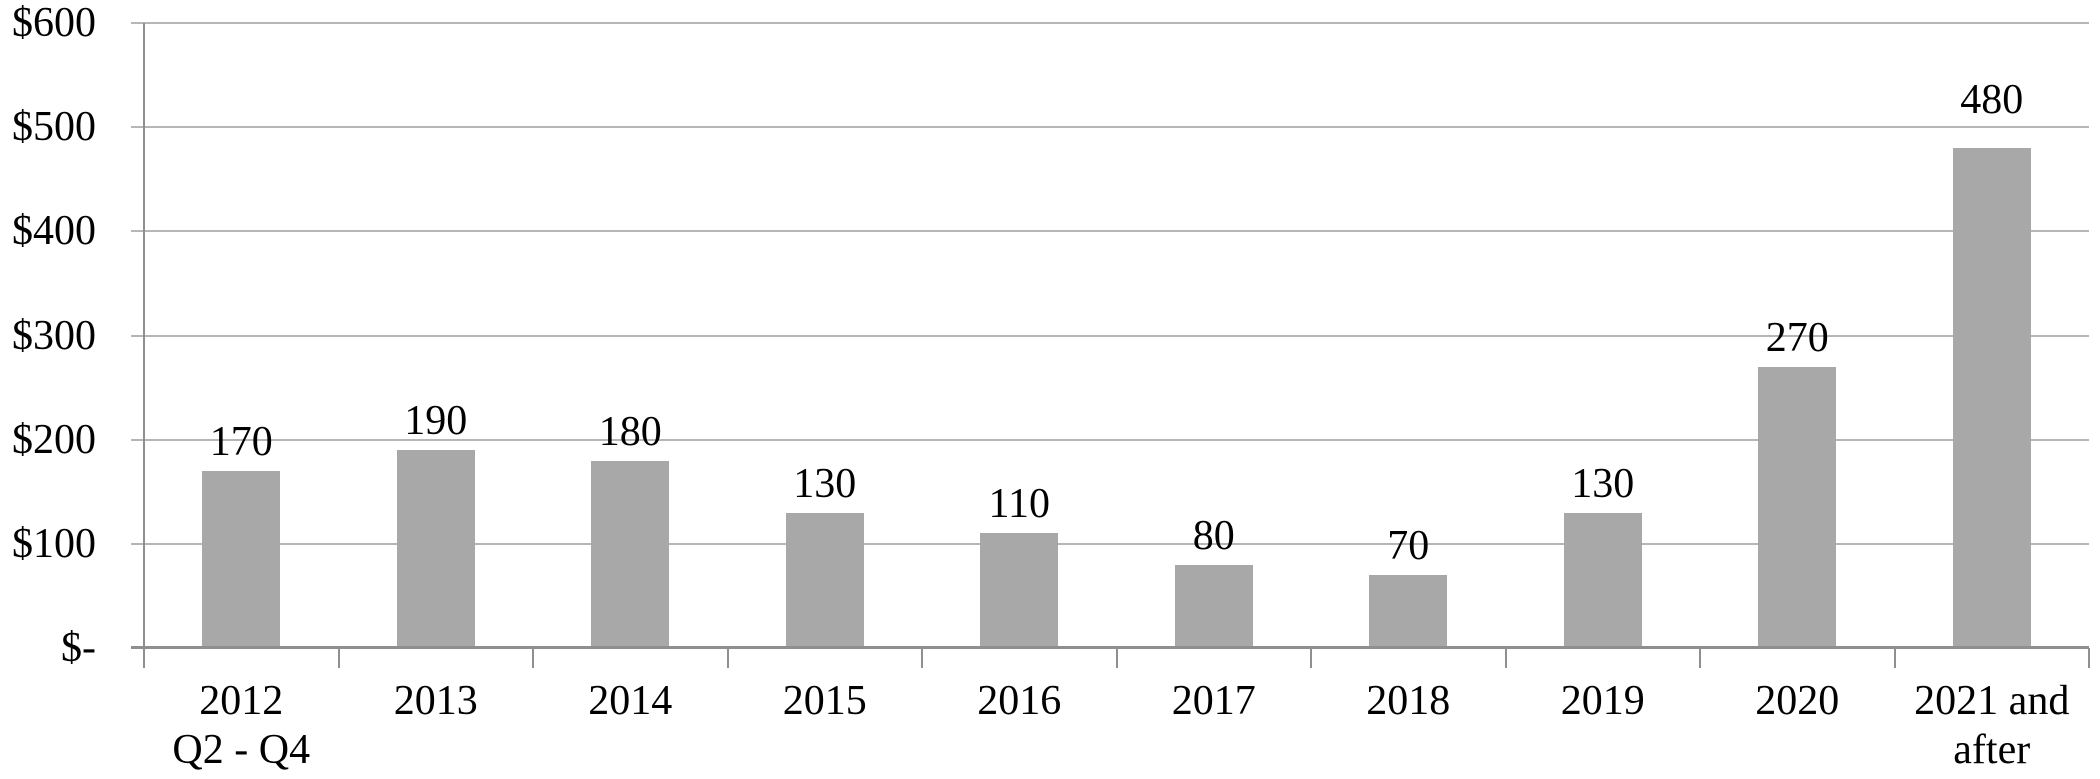 The height and width of the screenshot is (779, 2100). Describe the element at coordinates (1992, 725) in the screenshot. I see `x-axis-label: 2021 and after` at that location.